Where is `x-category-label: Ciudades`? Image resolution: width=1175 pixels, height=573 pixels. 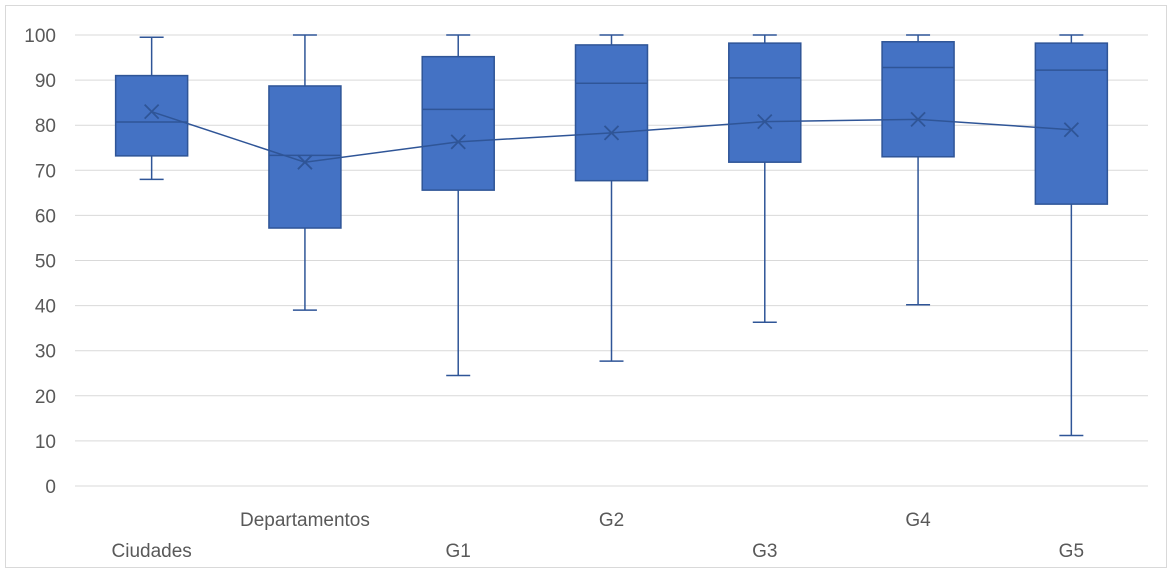 x-category-label: Ciudades is located at coordinates (152, 551).